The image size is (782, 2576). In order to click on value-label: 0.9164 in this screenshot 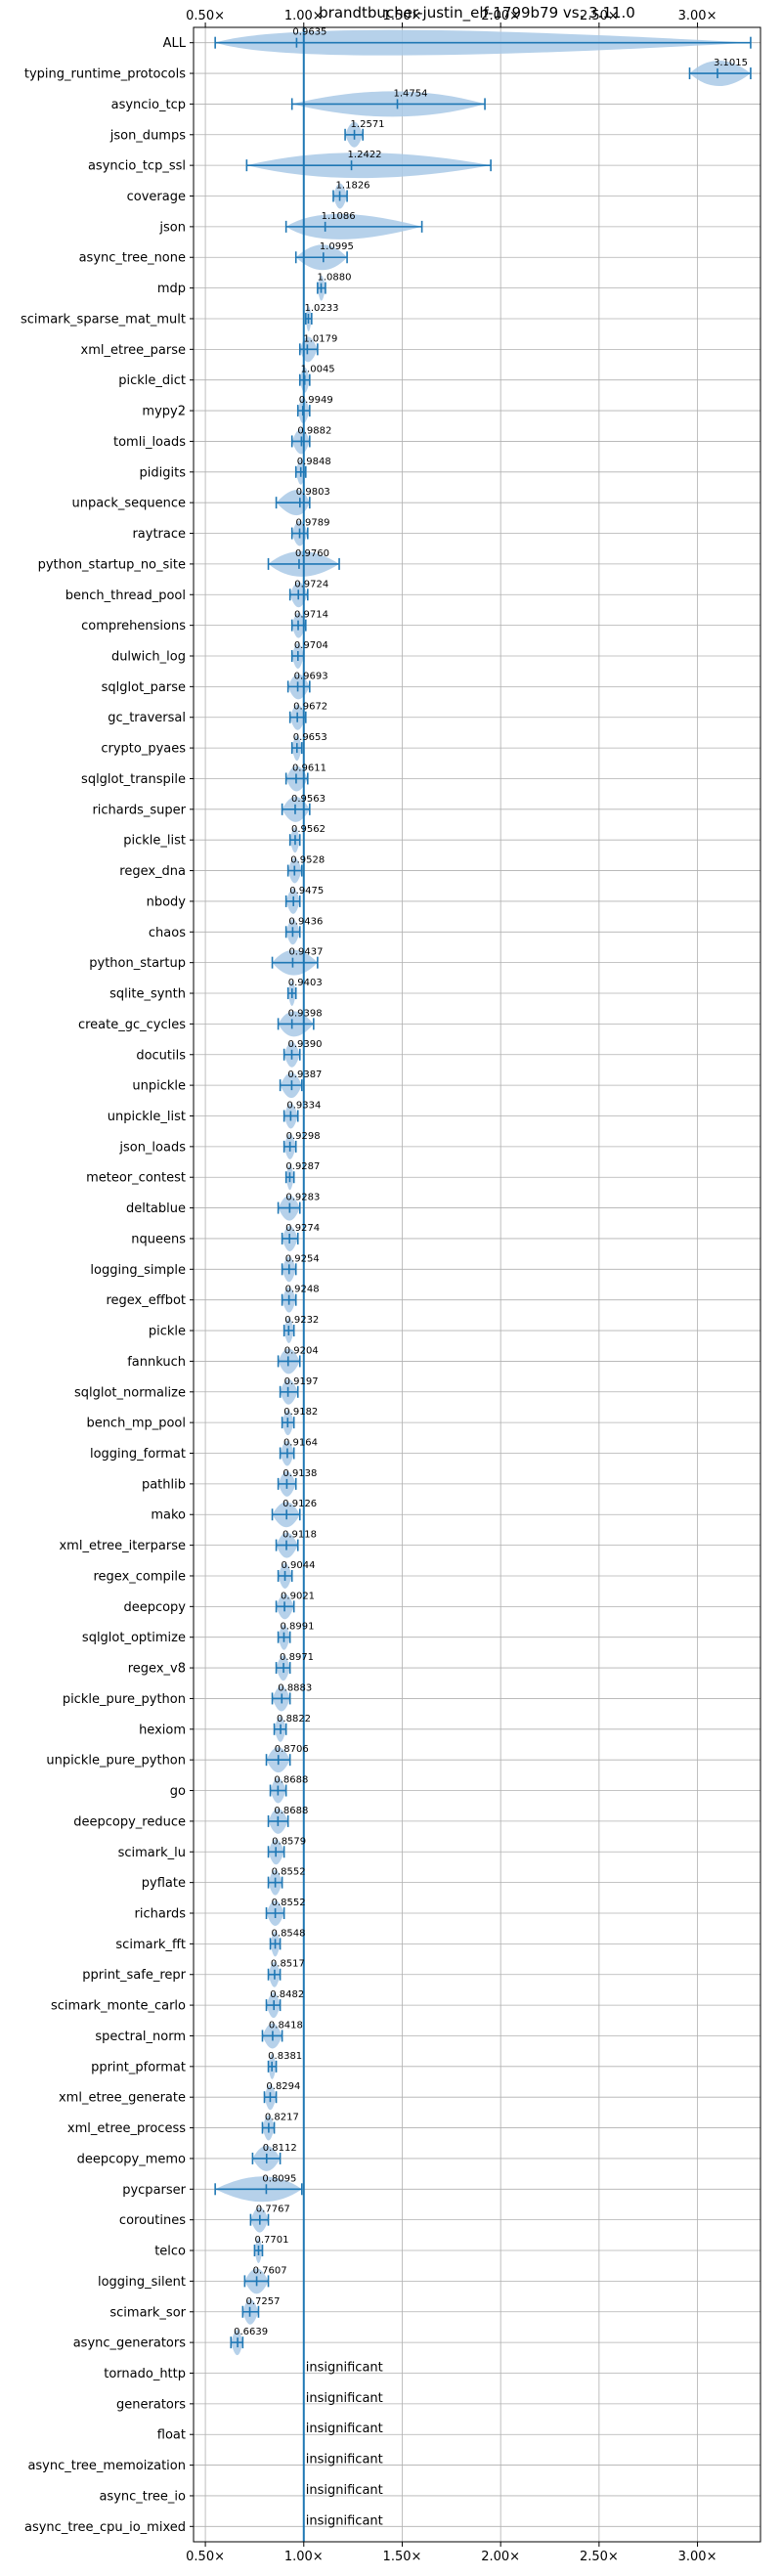, I will do `click(300, 1443)`.